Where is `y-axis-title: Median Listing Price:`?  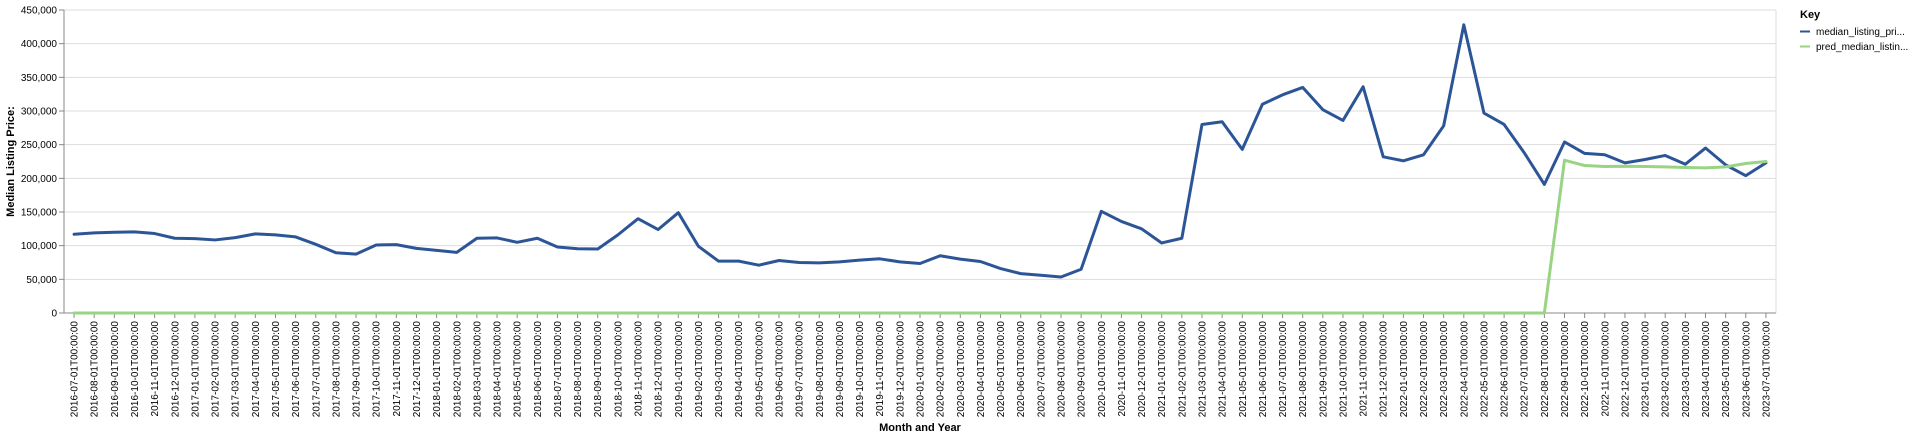
y-axis-title: Median Listing Price: is located at coordinates (11, 161).